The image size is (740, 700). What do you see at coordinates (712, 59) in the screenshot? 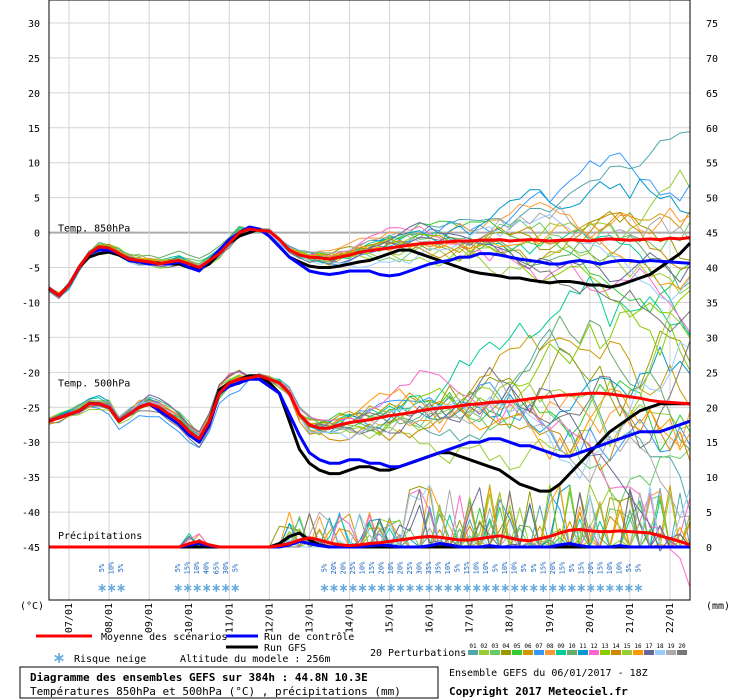
I see `right-tick-label: 70` at bounding box center [712, 59].